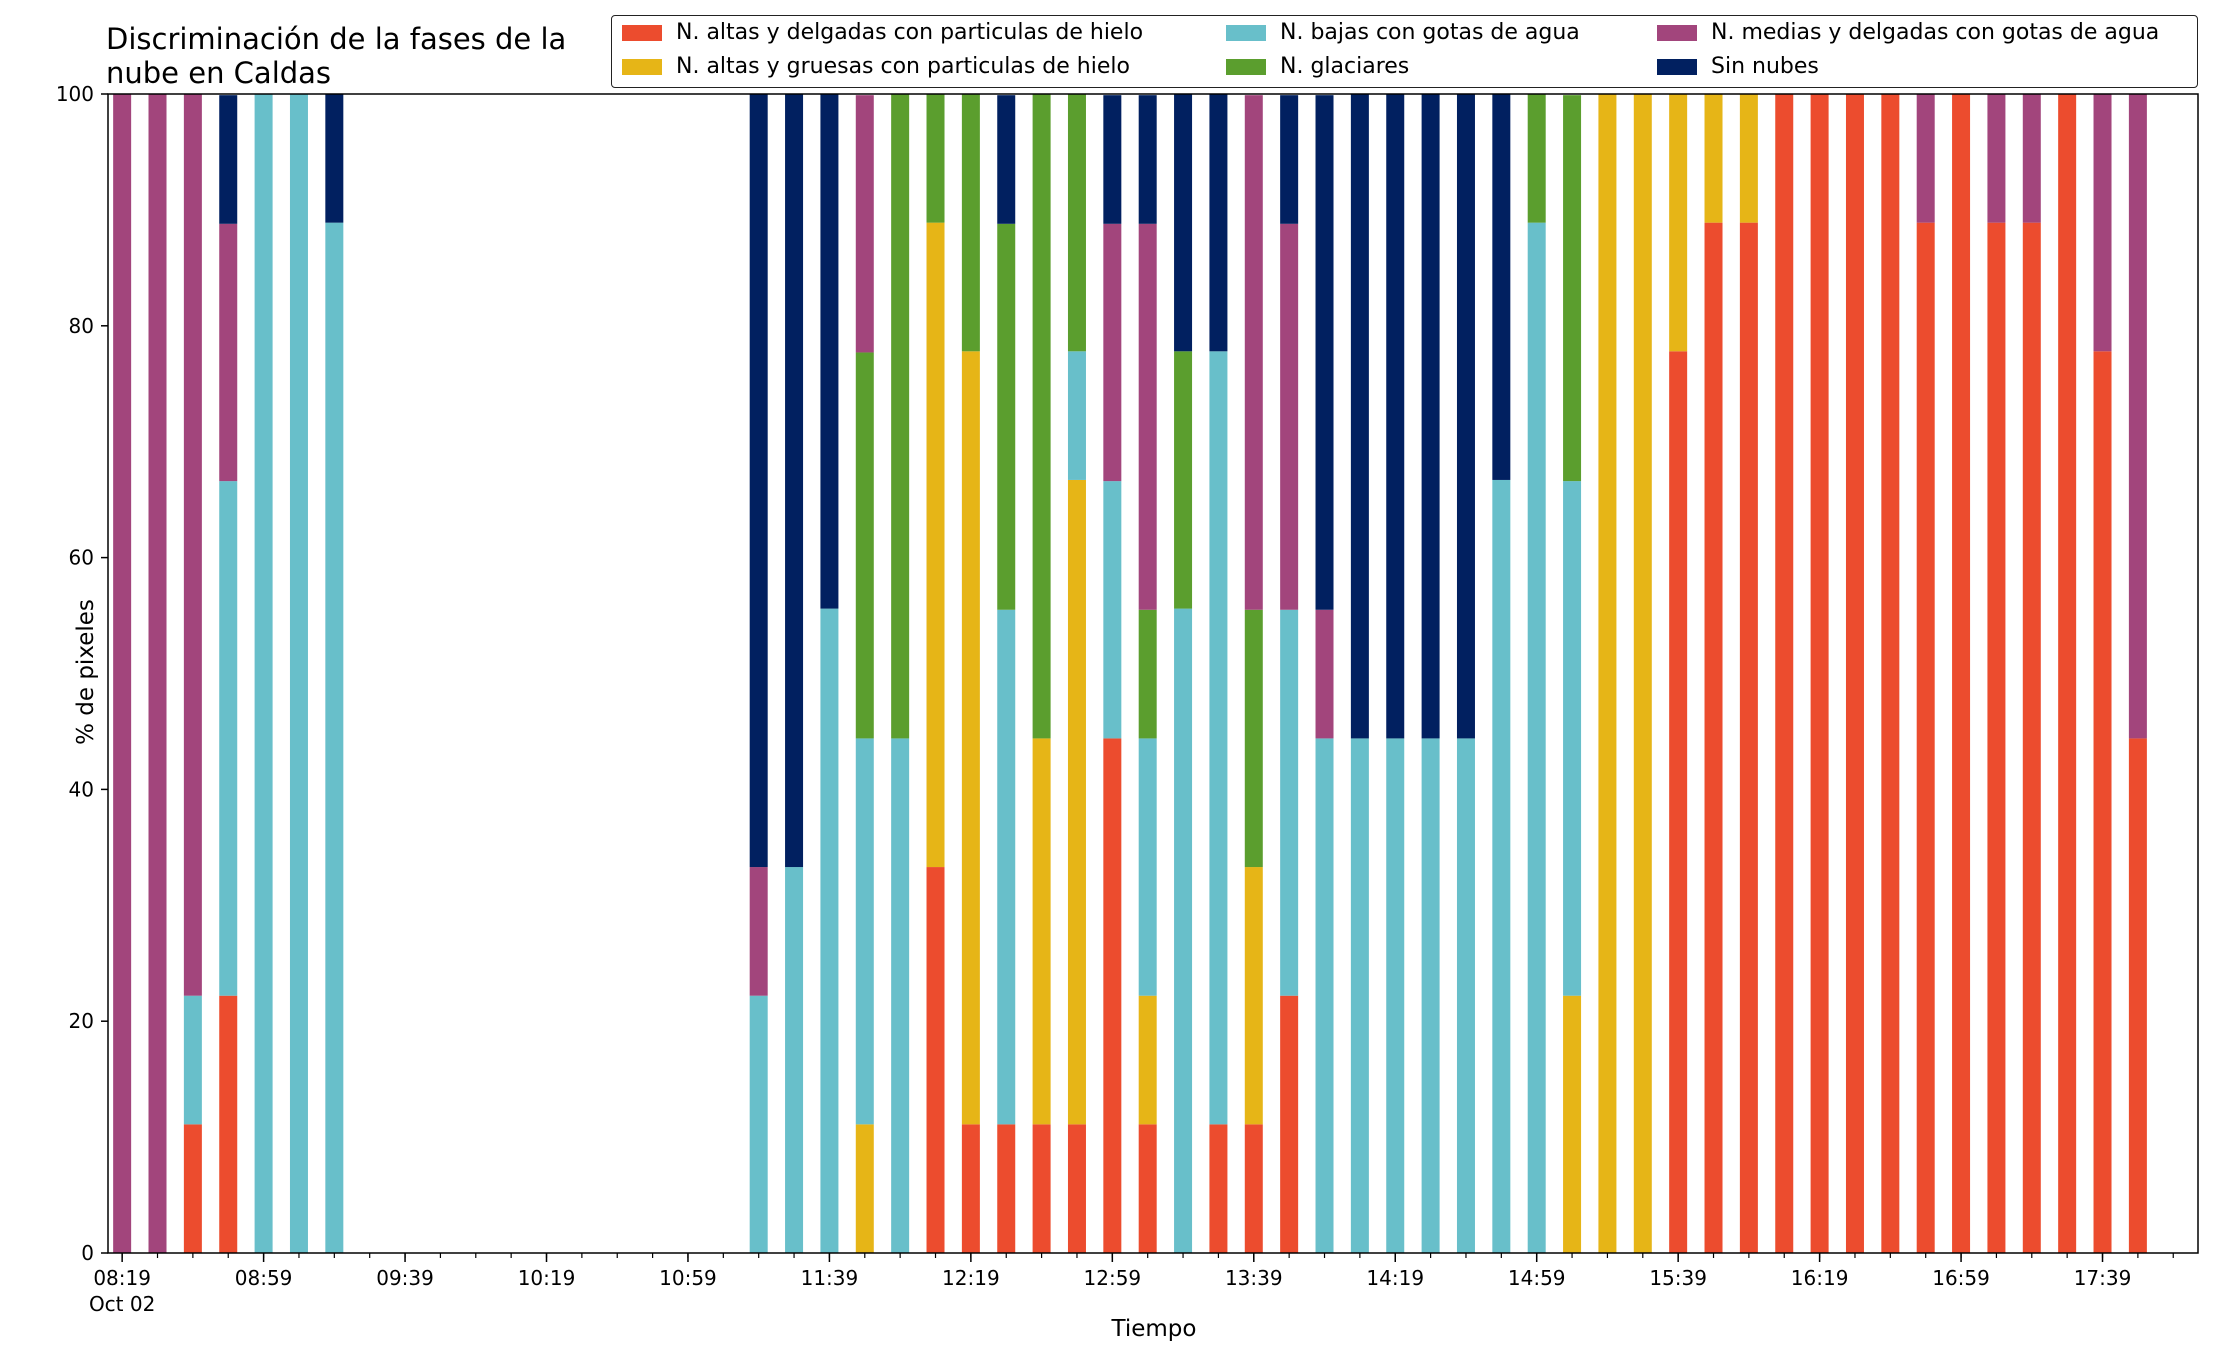 The height and width of the screenshot is (1355, 2216). I want to click on x-tick-label: 10:19, so click(547, 1278).